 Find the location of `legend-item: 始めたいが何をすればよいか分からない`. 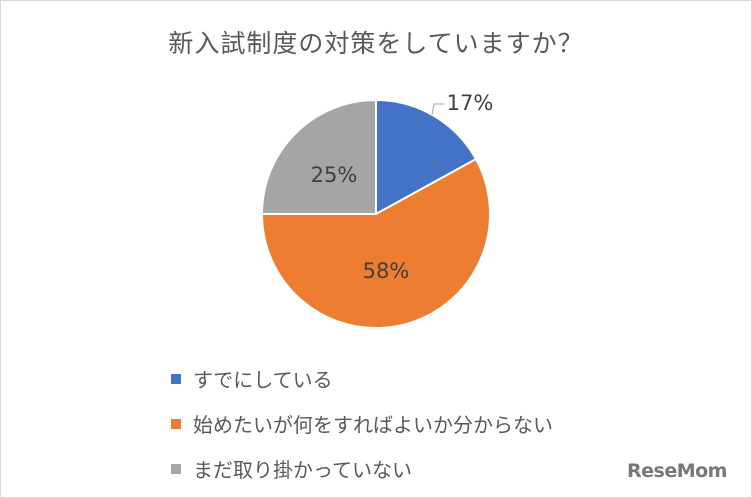

legend-item: 始めたいが何をすればよいか分からない is located at coordinates (362, 423).